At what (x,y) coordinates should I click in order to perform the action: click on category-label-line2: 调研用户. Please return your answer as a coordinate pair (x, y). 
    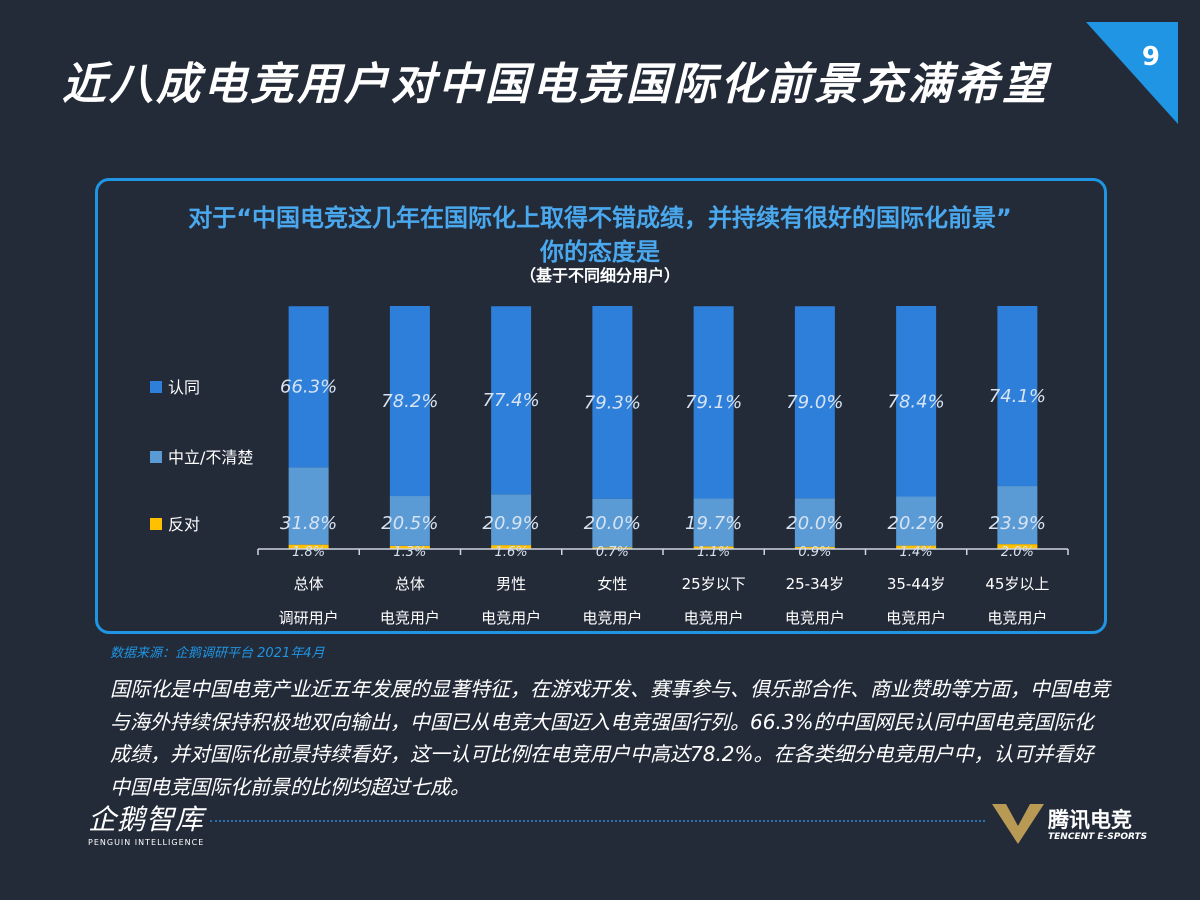
    Looking at the image, I should click on (309, 618).